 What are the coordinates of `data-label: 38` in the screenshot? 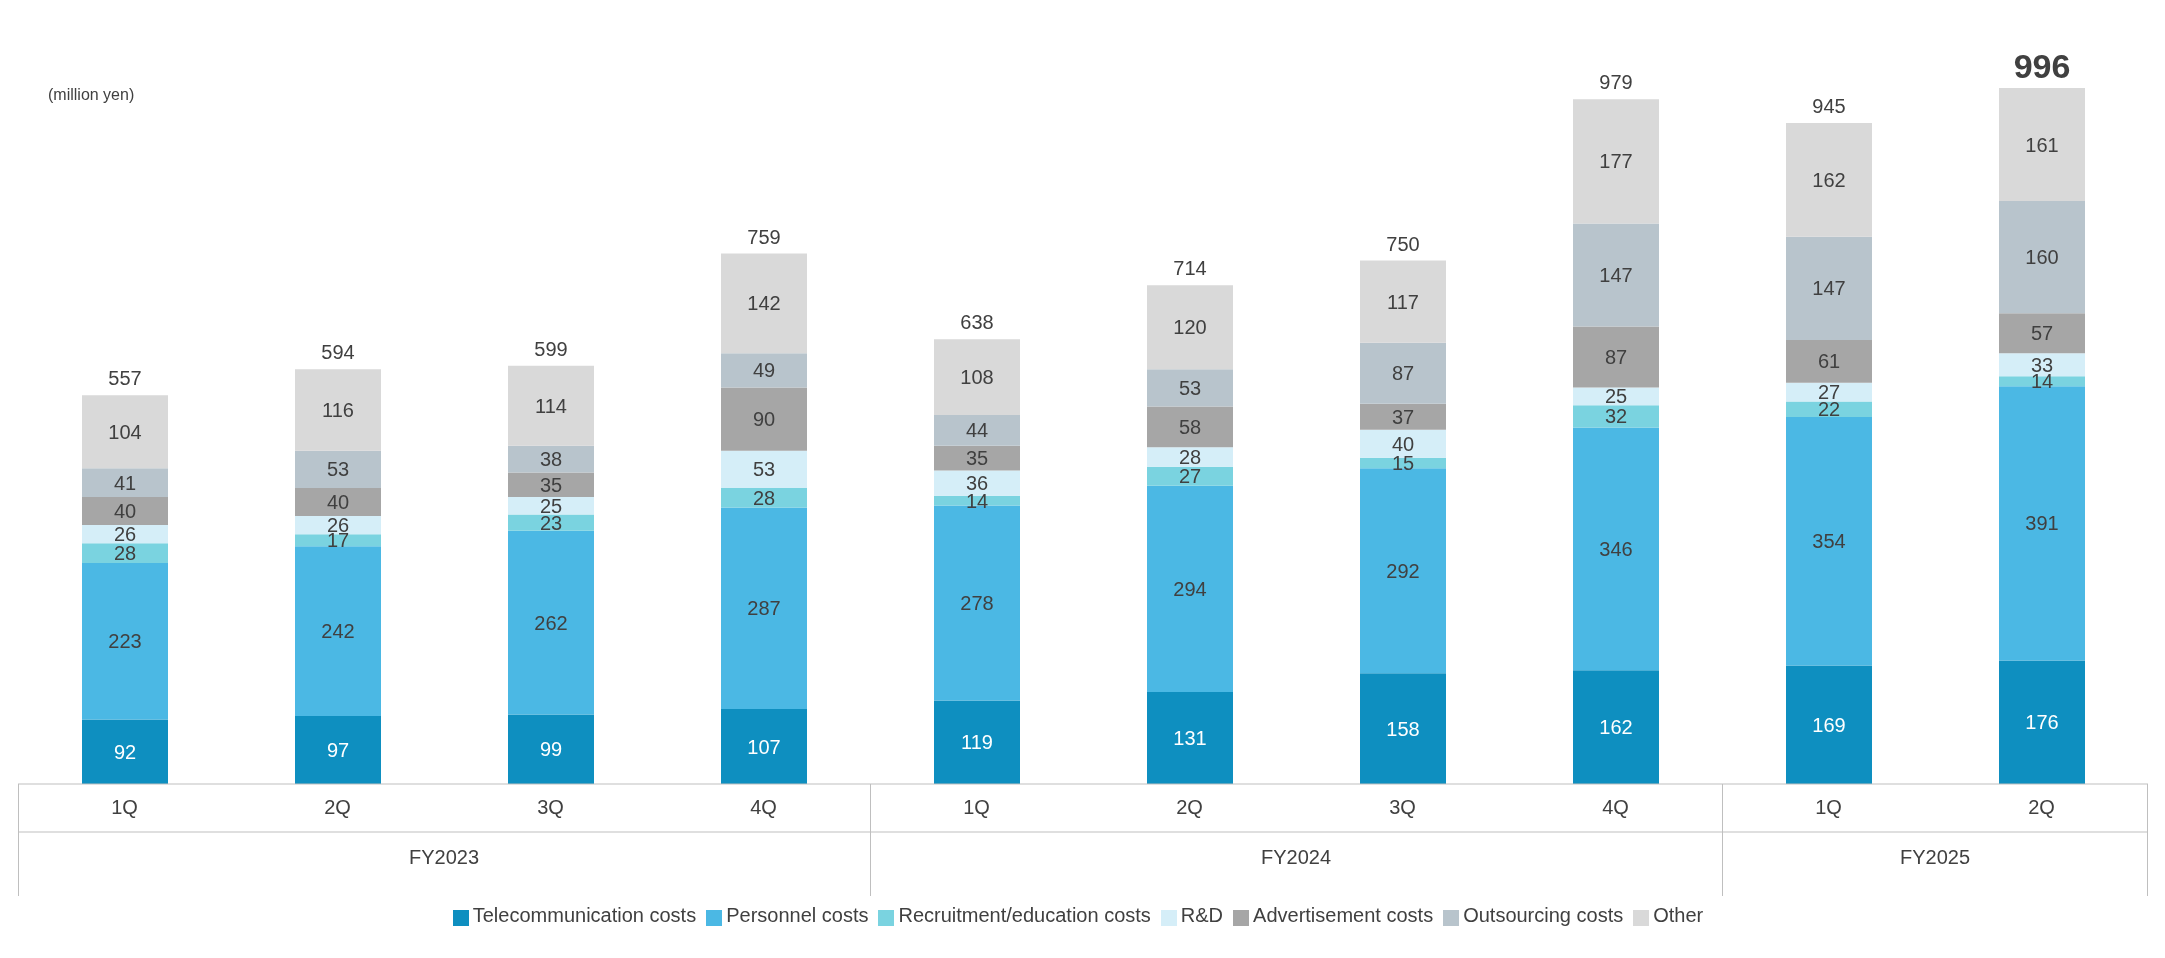 It's located at (551, 459).